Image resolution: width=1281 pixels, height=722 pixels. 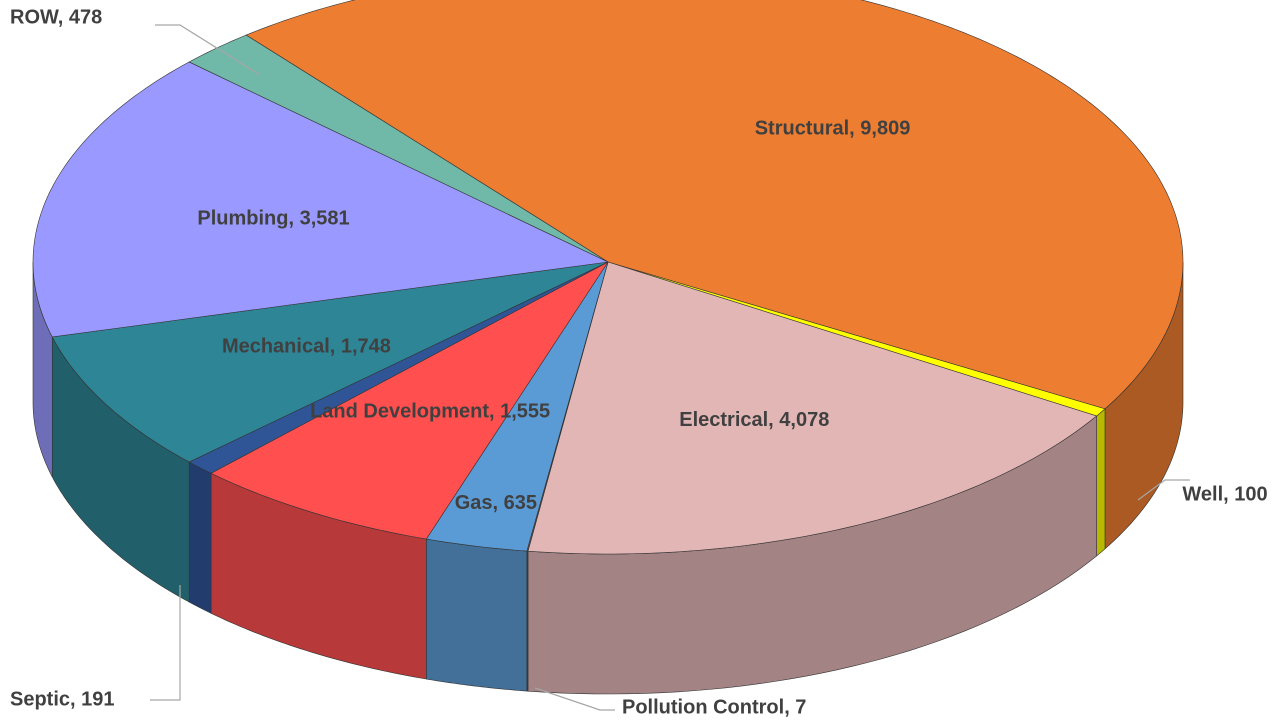 What do you see at coordinates (56, 17) in the screenshot?
I see `data-label: ROW, 478` at bounding box center [56, 17].